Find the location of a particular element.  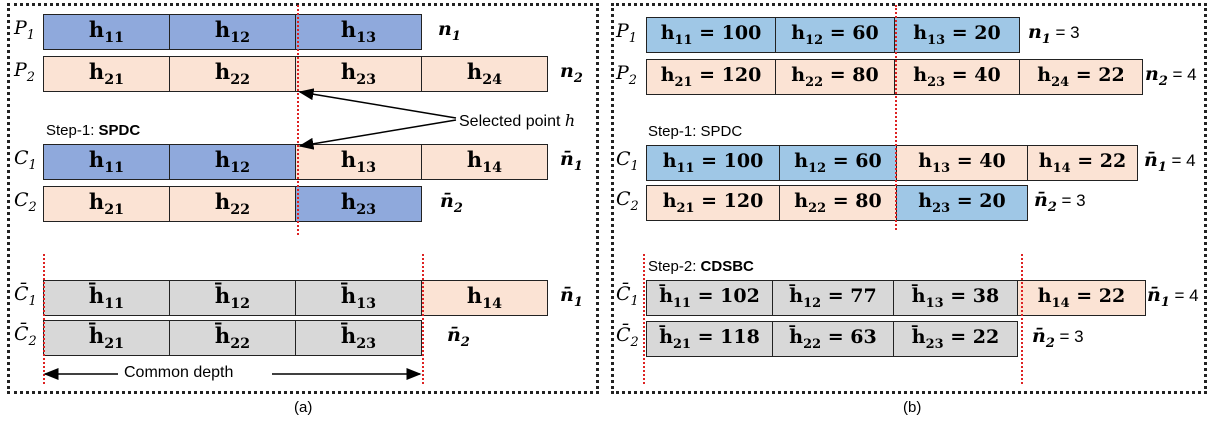

gene-label: h14 = 22 is located at coordinates (1082, 163).